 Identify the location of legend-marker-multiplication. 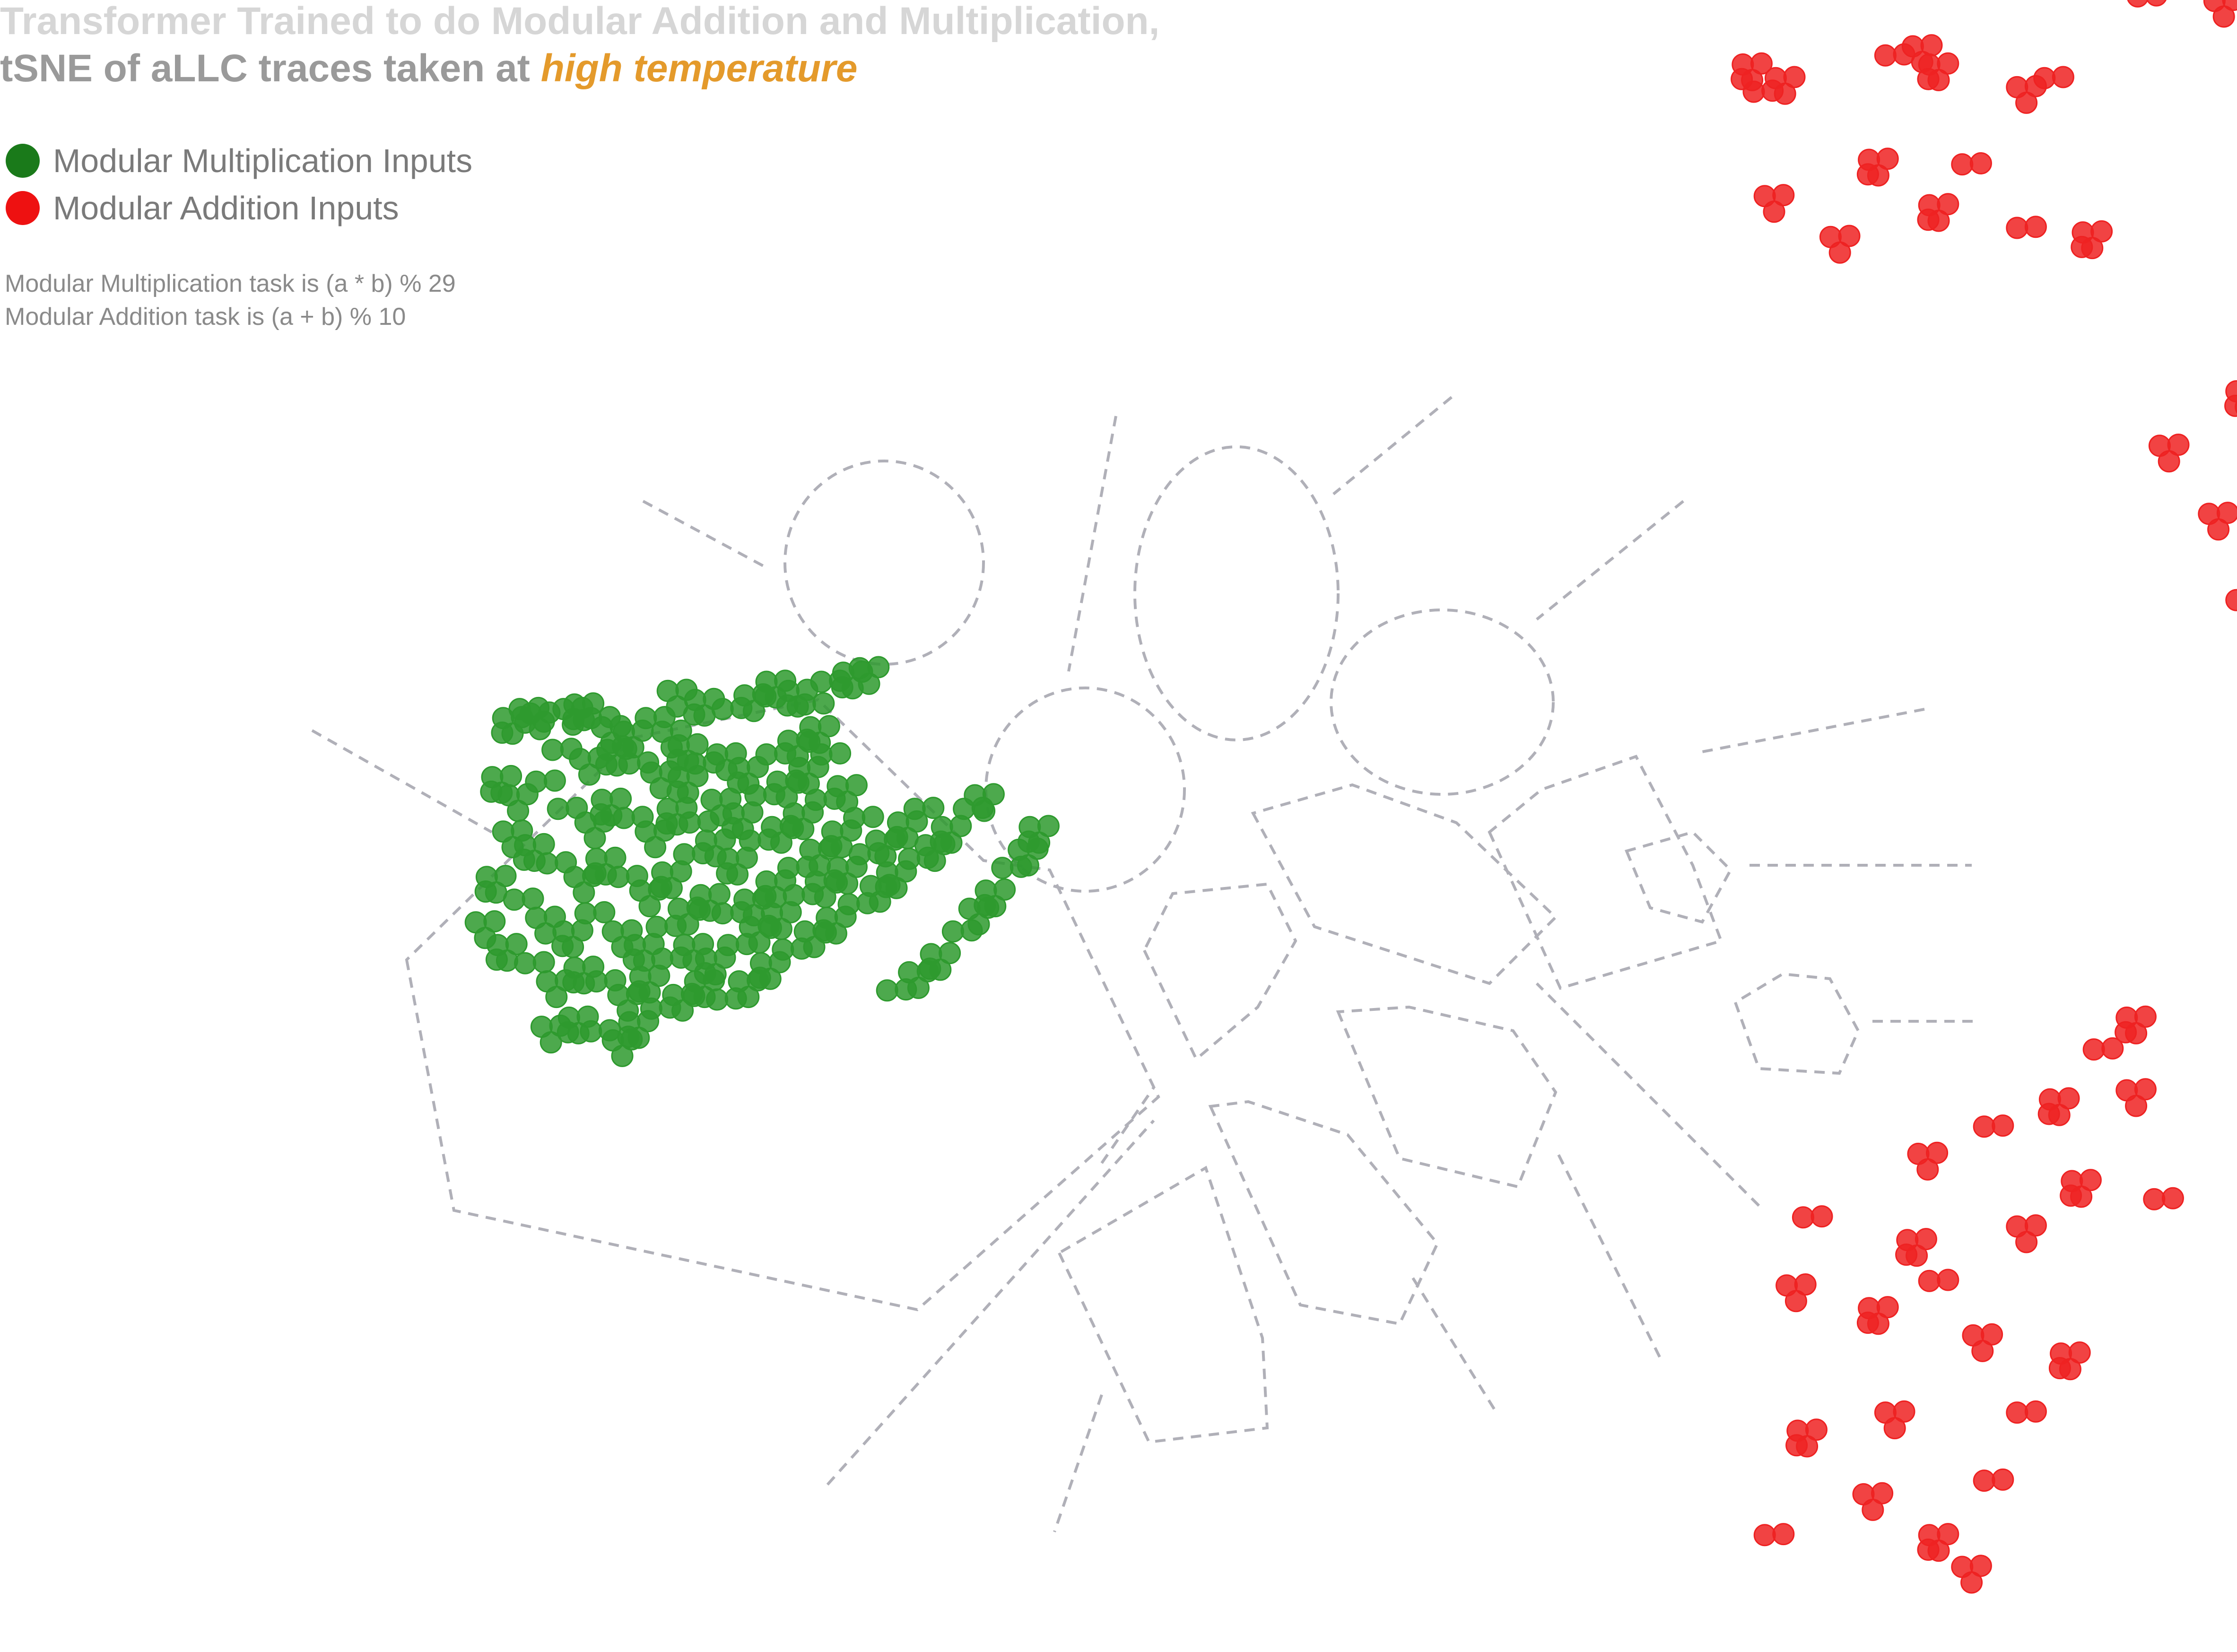
(23, 161).